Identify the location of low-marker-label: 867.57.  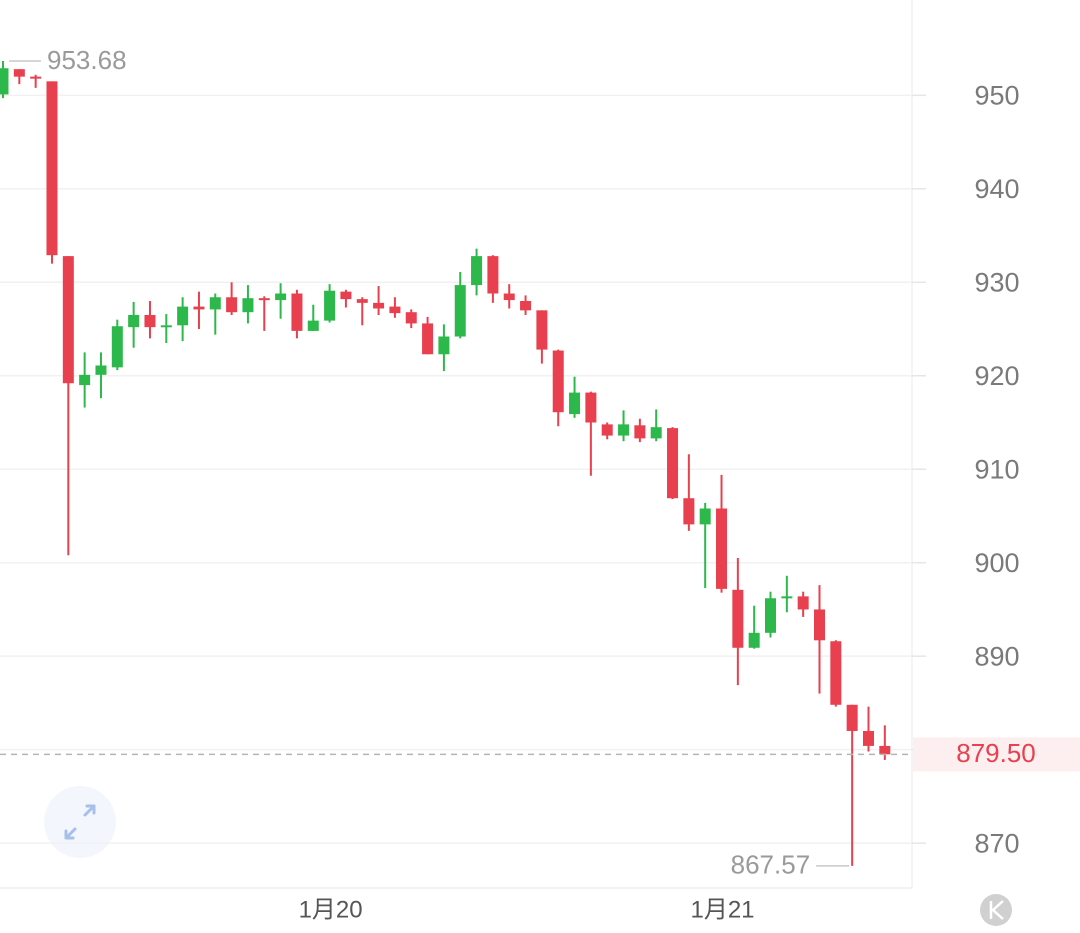
(771, 865).